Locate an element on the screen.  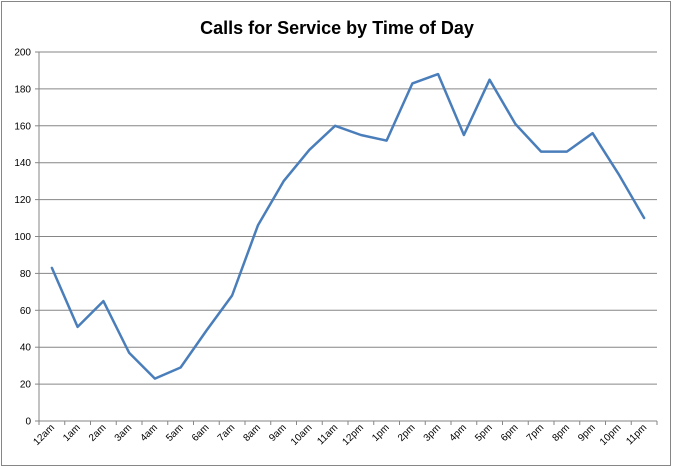
x-tick-label: 9pm is located at coordinates (587, 433).